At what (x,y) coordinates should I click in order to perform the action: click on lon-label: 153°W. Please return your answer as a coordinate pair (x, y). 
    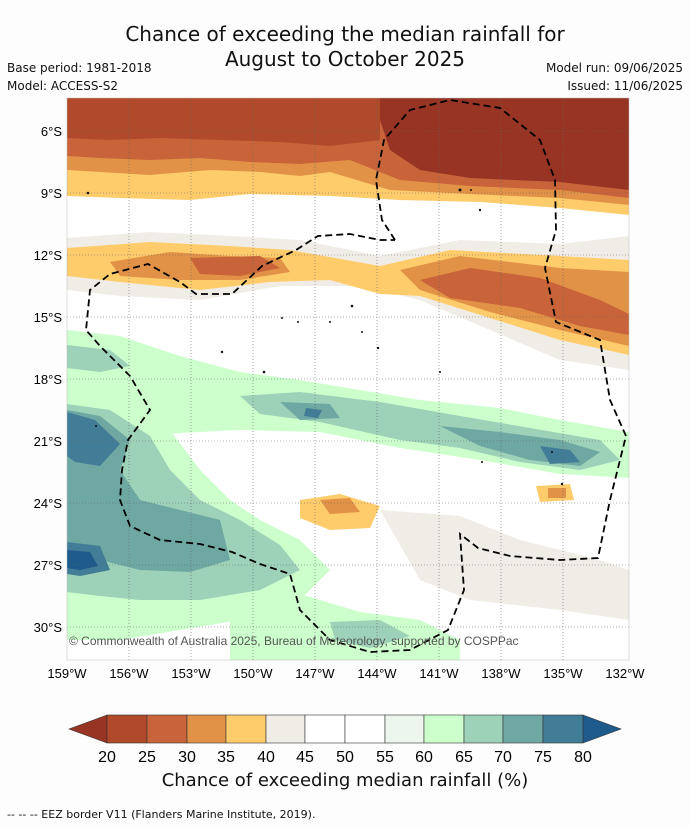
    Looking at the image, I should click on (191, 673).